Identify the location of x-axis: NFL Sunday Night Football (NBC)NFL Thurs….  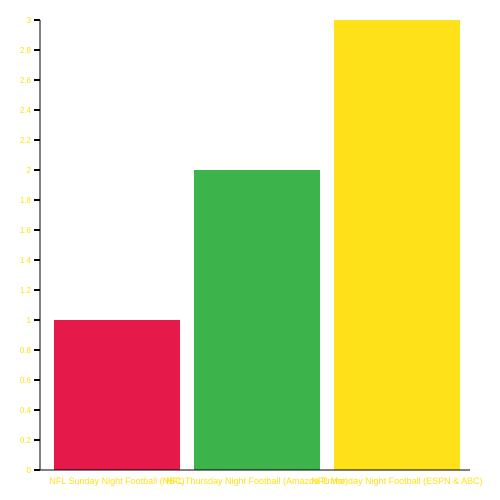
(258, 477).